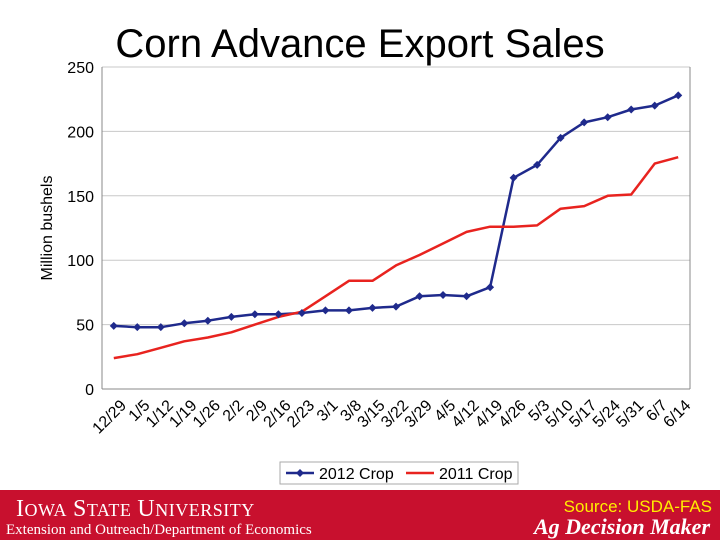 The image size is (720, 540). I want to click on brand-label: Ag Decision Maker, so click(622, 526).